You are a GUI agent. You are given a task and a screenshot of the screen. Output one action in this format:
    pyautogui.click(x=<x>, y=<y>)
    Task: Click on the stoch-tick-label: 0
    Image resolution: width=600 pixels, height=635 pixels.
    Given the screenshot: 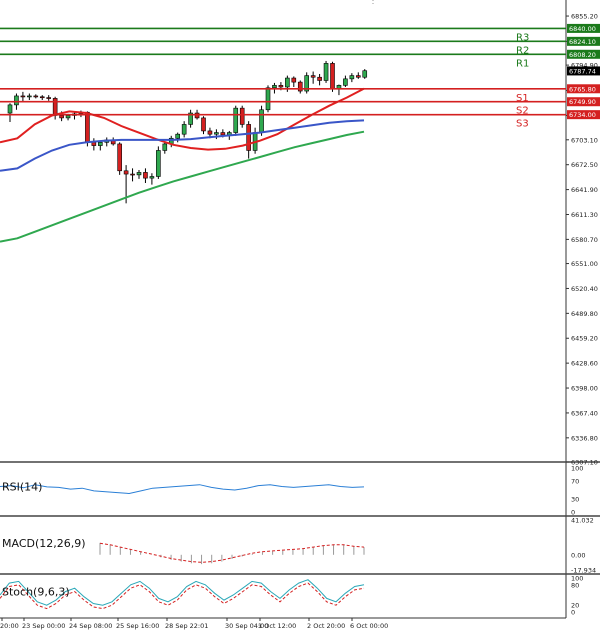 What is the action you would take?
    pyautogui.click(x=573, y=613)
    